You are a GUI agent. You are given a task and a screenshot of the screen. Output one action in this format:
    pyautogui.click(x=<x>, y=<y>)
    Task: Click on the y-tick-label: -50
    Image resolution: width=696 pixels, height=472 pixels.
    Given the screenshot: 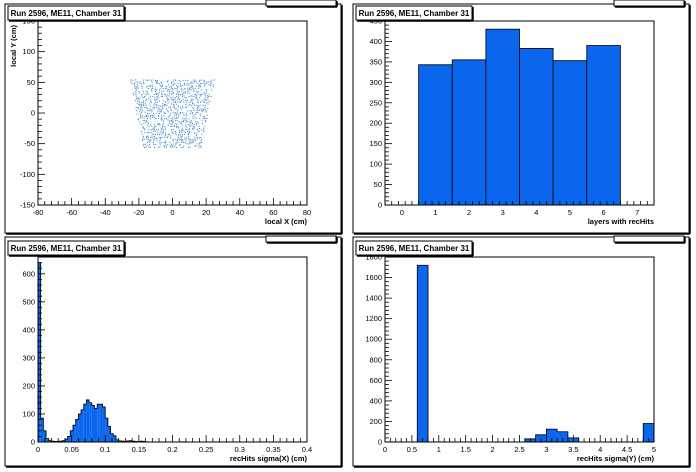 What is the action you would take?
    pyautogui.click(x=29, y=143)
    